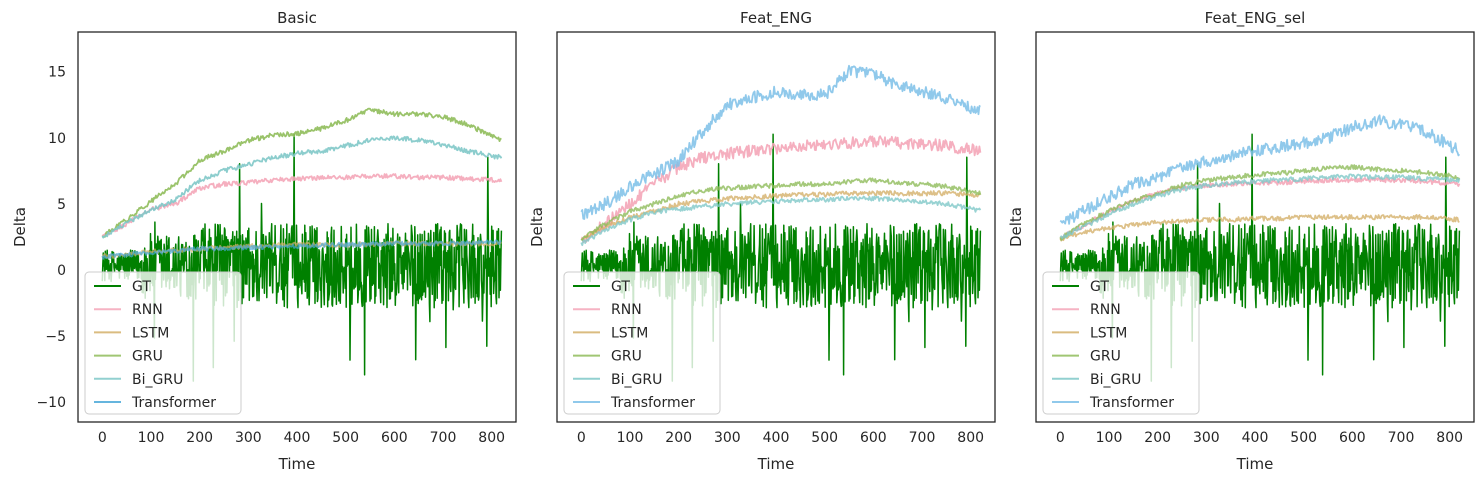 The image size is (1483, 484). What do you see at coordinates (297, 18) in the screenshot?
I see `subplot-title: Basic` at bounding box center [297, 18].